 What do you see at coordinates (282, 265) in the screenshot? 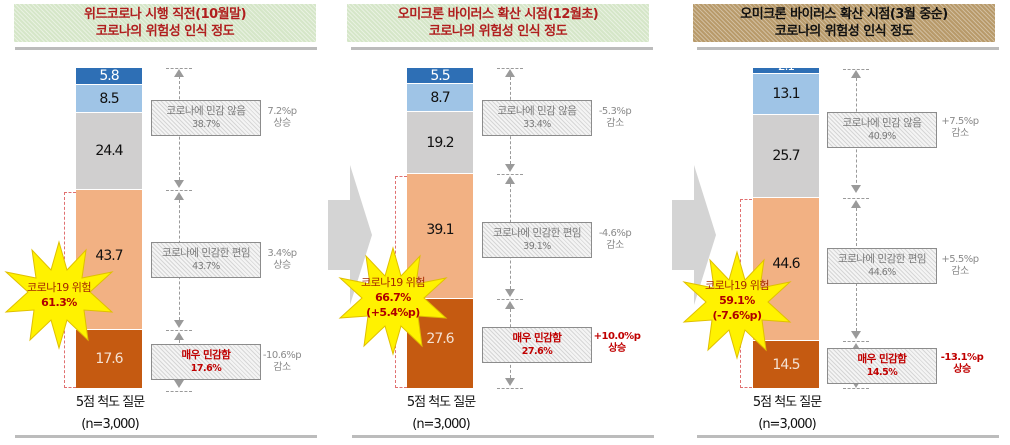
I see `panel1-change-sensitive-dir: 상승` at bounding box center [282, 265].